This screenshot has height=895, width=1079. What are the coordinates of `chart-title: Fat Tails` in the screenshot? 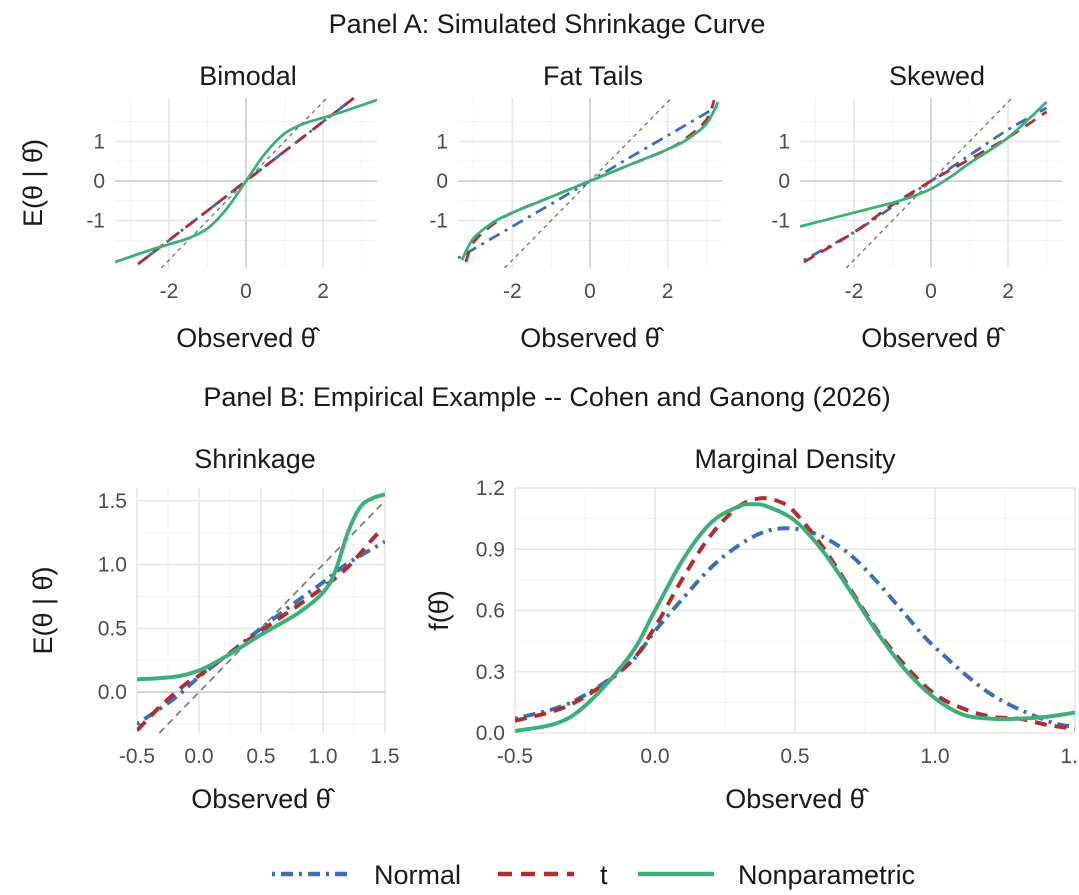 It's located at (593, 76).